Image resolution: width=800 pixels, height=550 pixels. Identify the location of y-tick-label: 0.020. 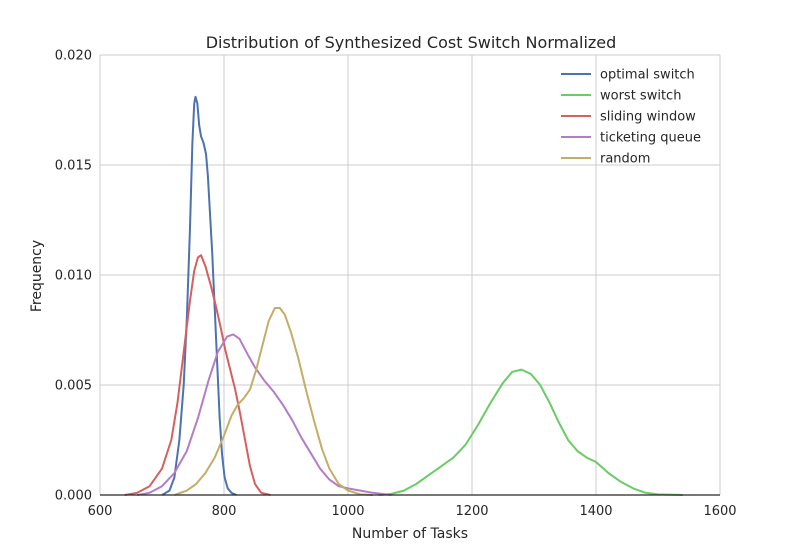
(73, 56).